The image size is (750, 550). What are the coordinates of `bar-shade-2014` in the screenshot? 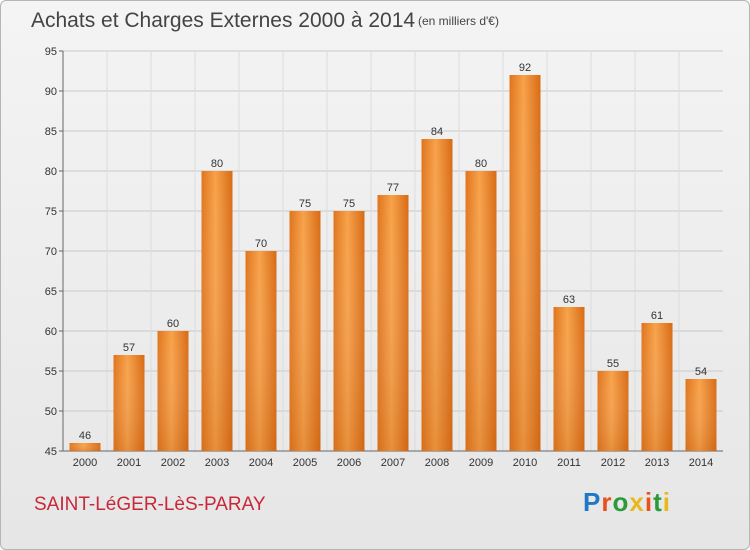 It's located at (701, 415).